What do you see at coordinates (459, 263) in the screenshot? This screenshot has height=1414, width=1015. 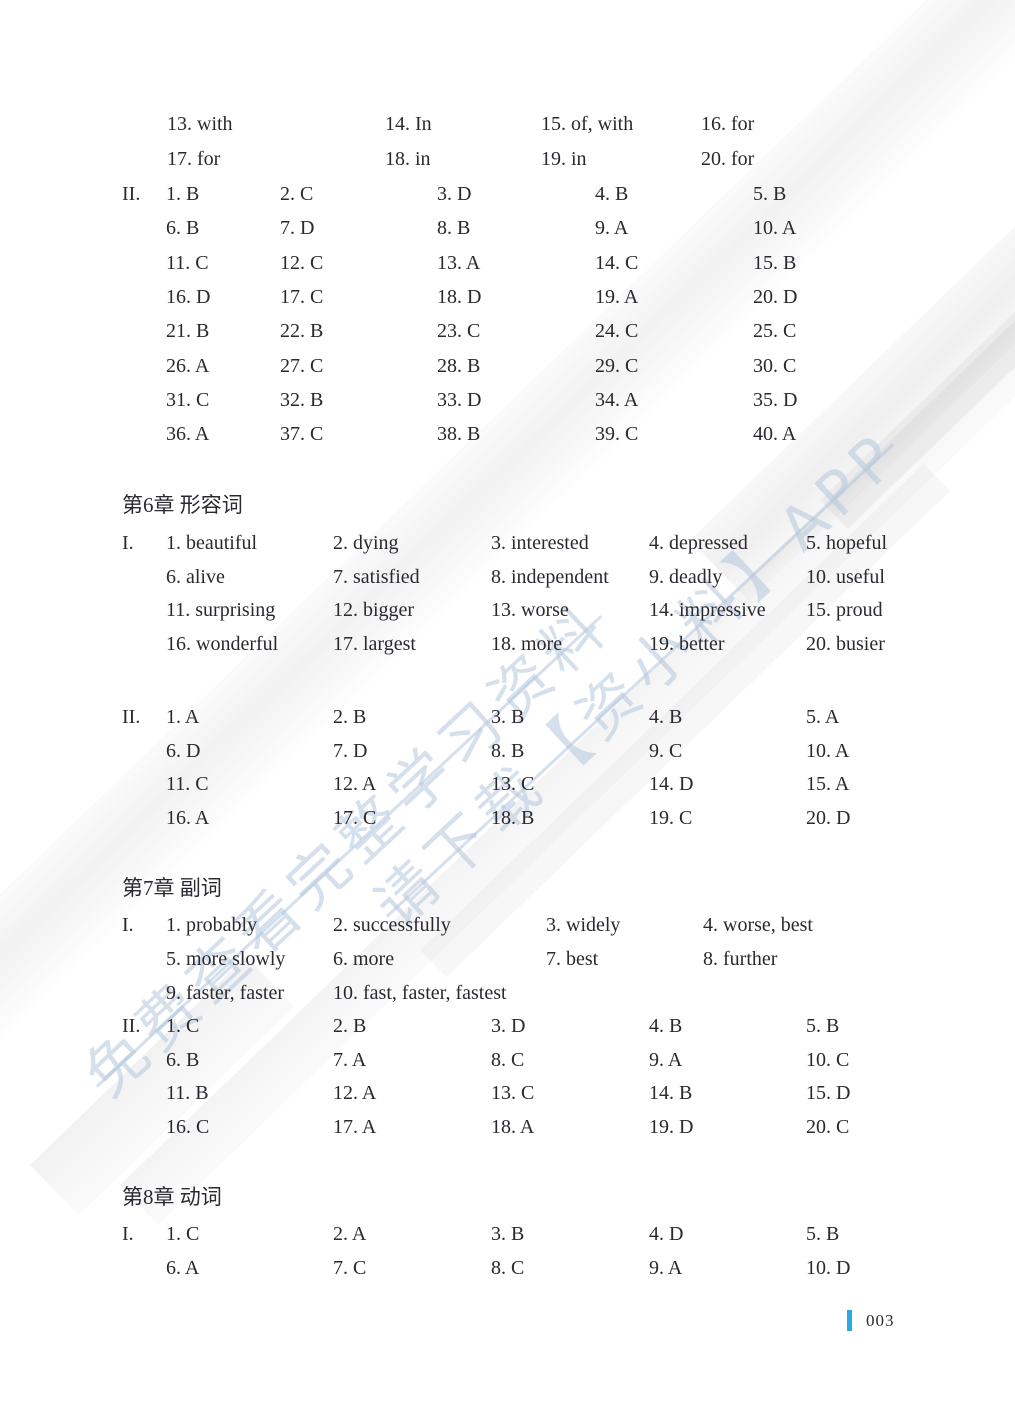 I see `answer-cell: 13. A` at bounding box center [459, 263].